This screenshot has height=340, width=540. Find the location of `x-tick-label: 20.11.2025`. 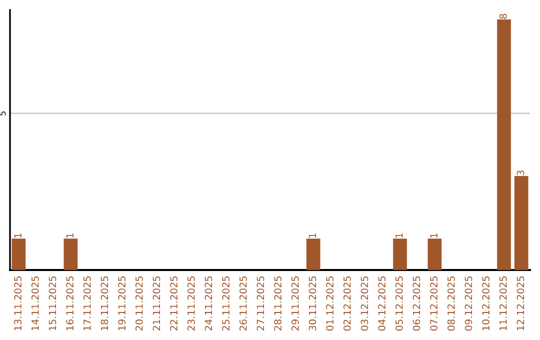

x-tick-label: 20.11.2025 is located at coordinates (139, 303).